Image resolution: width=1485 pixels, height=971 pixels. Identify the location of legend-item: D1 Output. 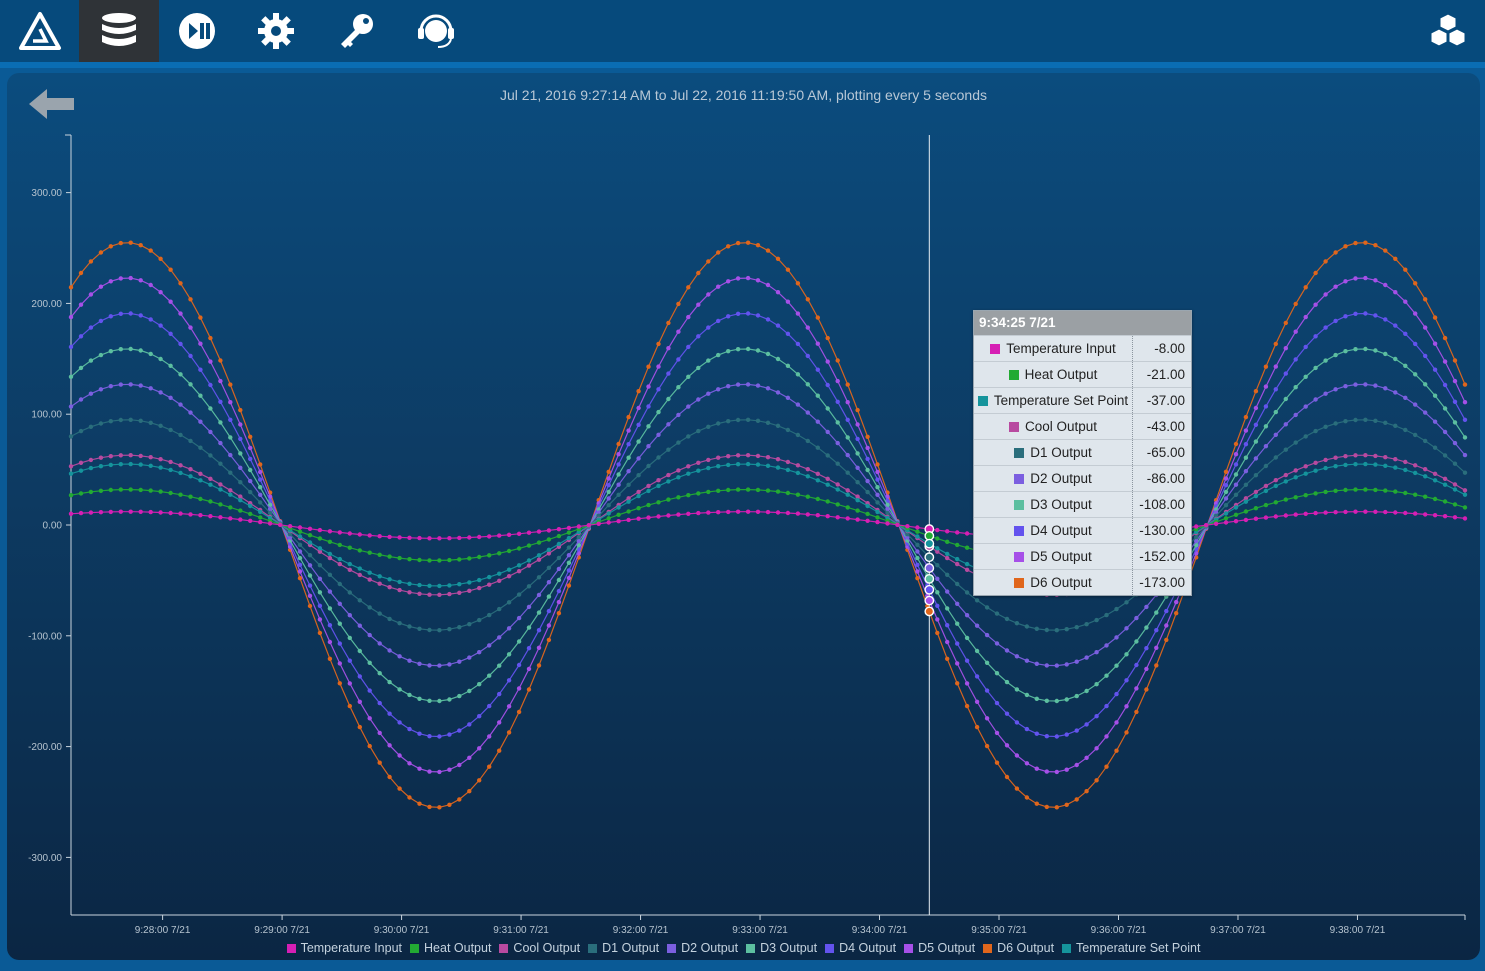
(623, 948).